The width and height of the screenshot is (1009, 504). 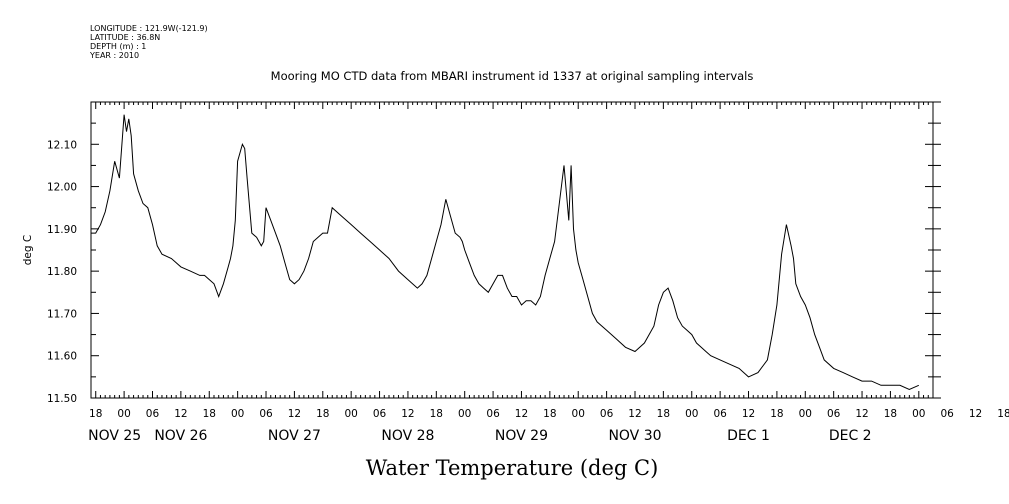 I want to click on y-axis-label: deg C, so click(x=28, y=250).